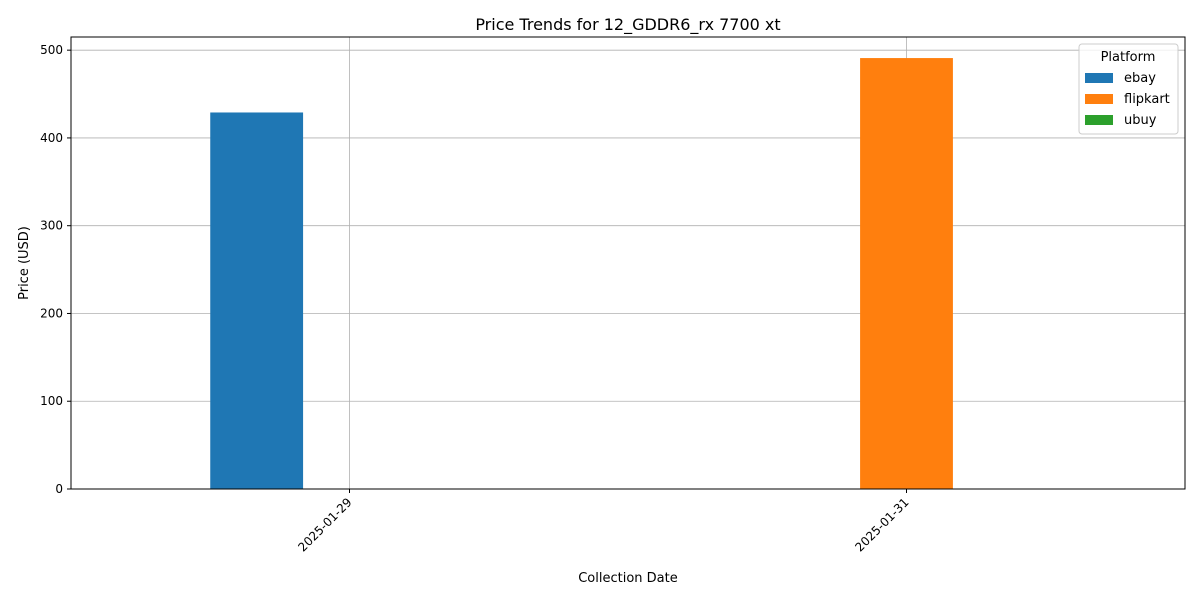 This screenshot has height=604, width=1200. Describe the element at coordinates (59, 489) in the screenshot. I see `y-tick-label: 0` at that location.